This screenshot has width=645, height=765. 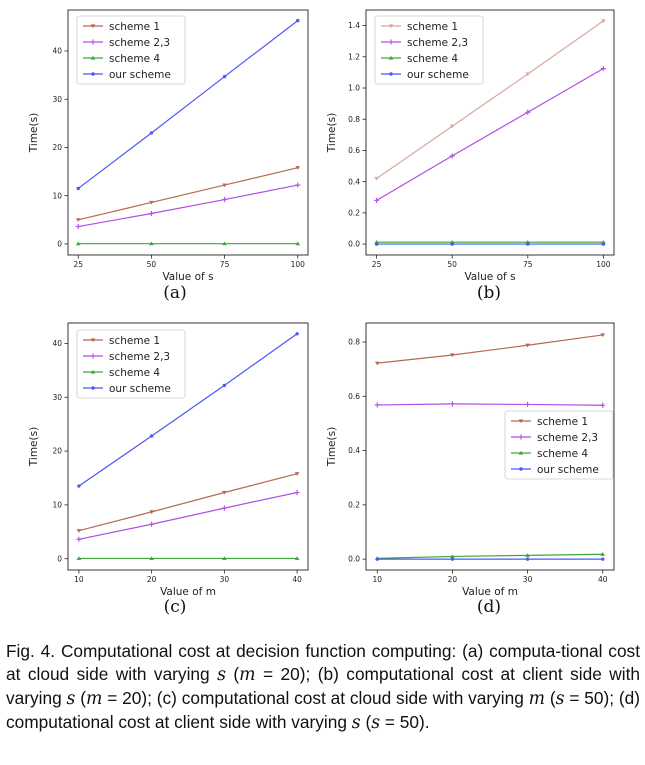 I want to click on caption-var-3: s, so click(x=71, y=699).